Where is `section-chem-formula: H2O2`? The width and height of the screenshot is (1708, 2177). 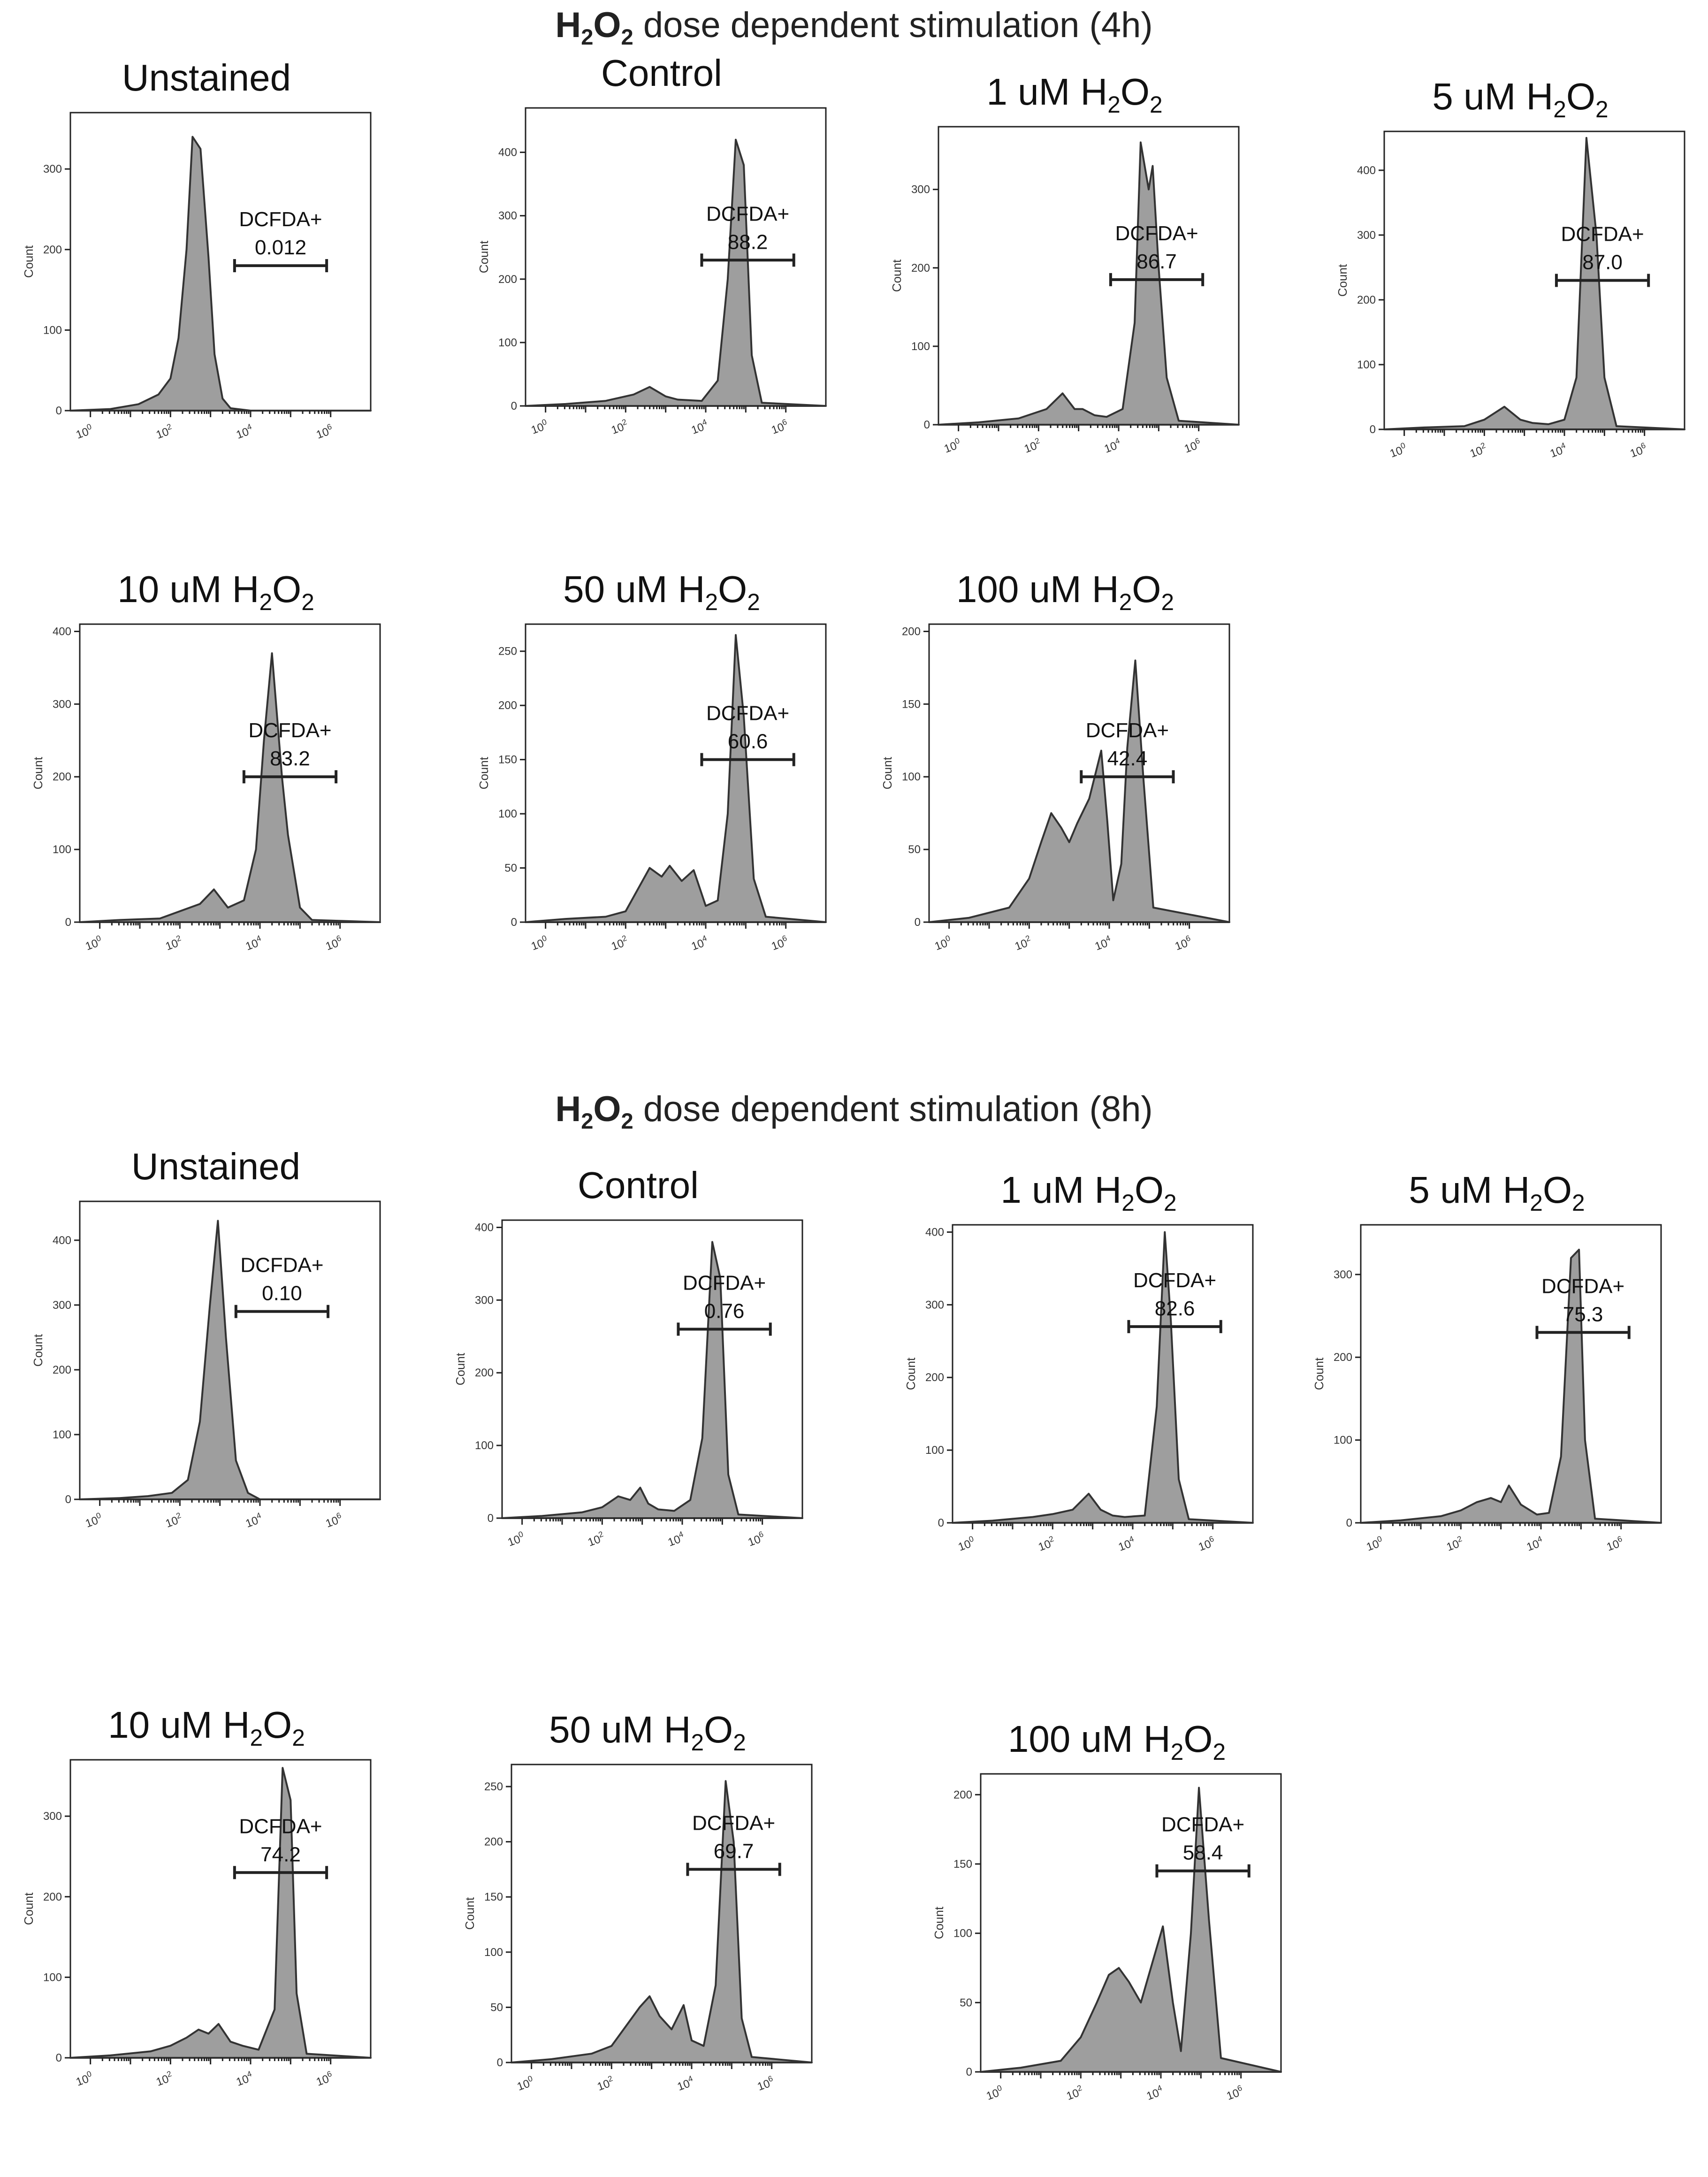
section-chem-formula: H2O2 is located at coordinates (594, 1112).